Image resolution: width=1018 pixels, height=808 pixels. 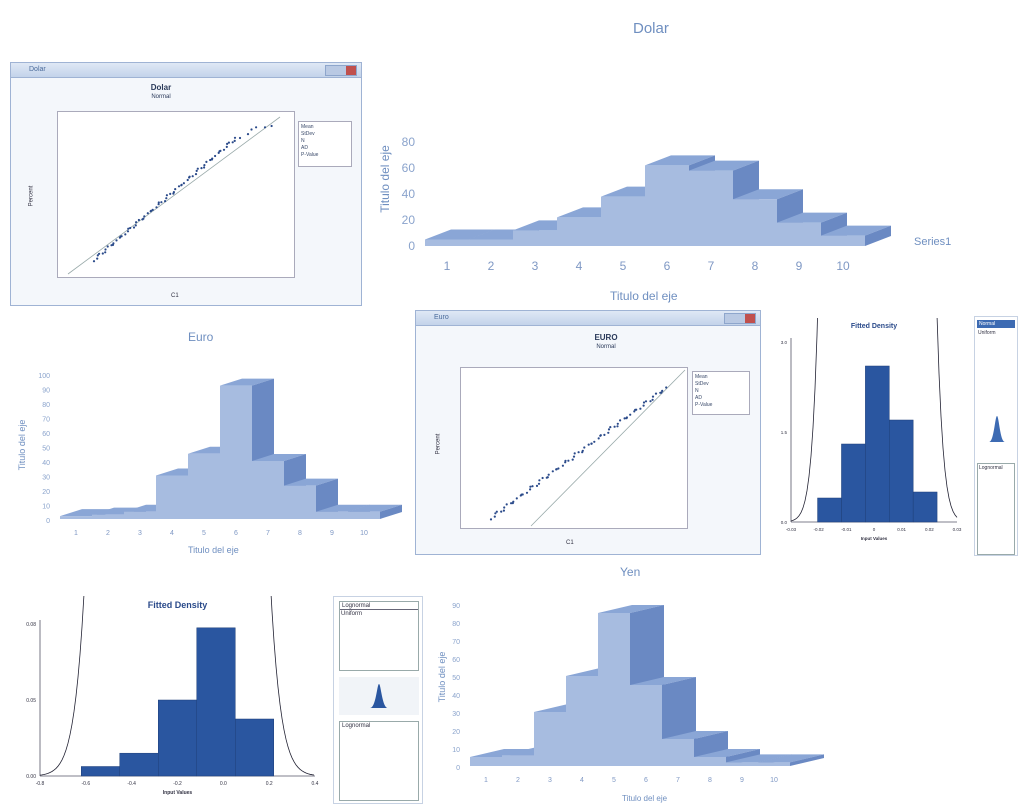 I want to click on x-tick-label: 1, so click(x=486, y=780).